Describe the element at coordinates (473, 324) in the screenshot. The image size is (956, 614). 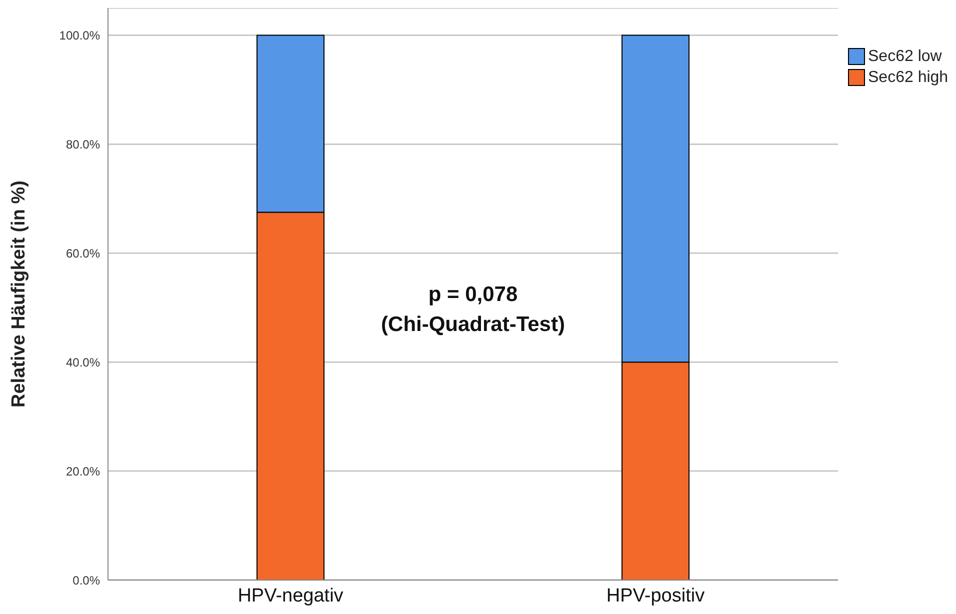
I see `annotation: (Chi-Quadrat-Test)` at that location.